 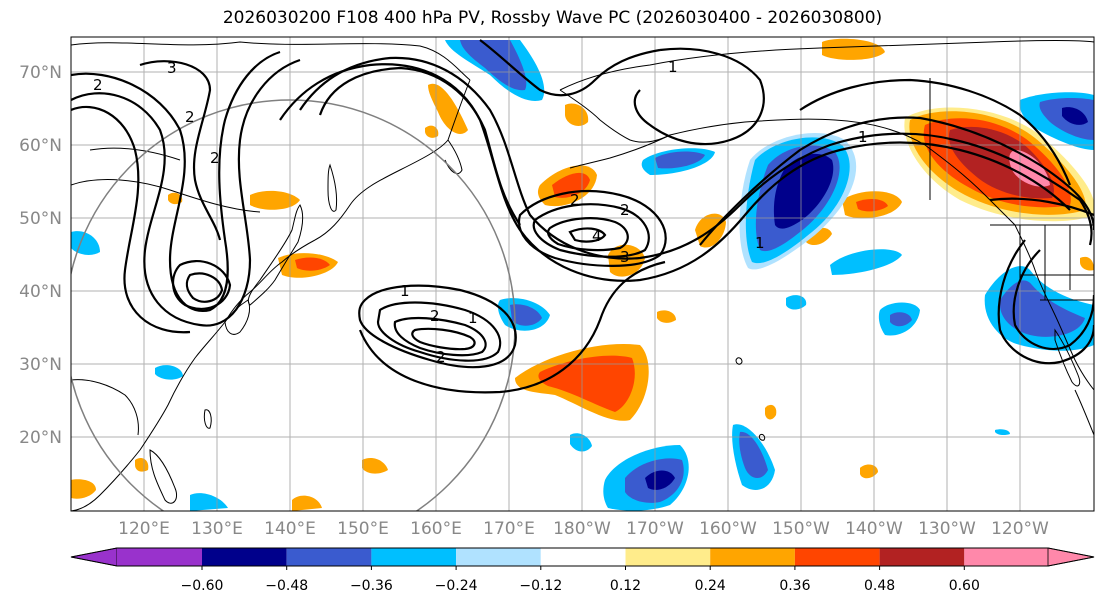 What do you see at coordinates (710, 586) in the screenshot?
I see `colorbar-tick-label: 0.24` at bounding box center [710, 586].